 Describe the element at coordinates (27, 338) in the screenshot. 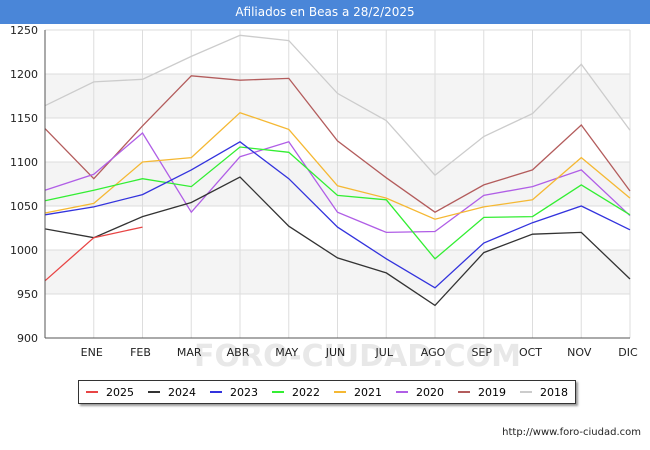

I see `y-tick-label: 900` at that location.